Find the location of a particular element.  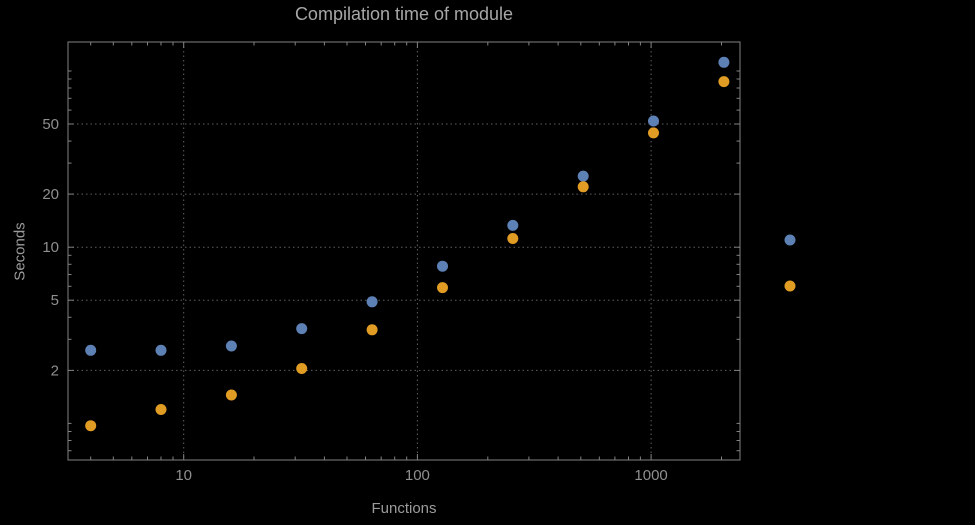

x-tick-label: 1000 is located at coordinates (650, 475).